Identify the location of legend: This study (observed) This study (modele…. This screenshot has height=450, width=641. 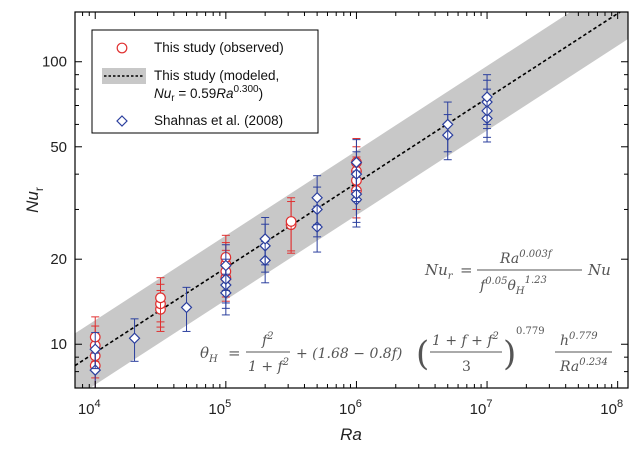
(205, 81).